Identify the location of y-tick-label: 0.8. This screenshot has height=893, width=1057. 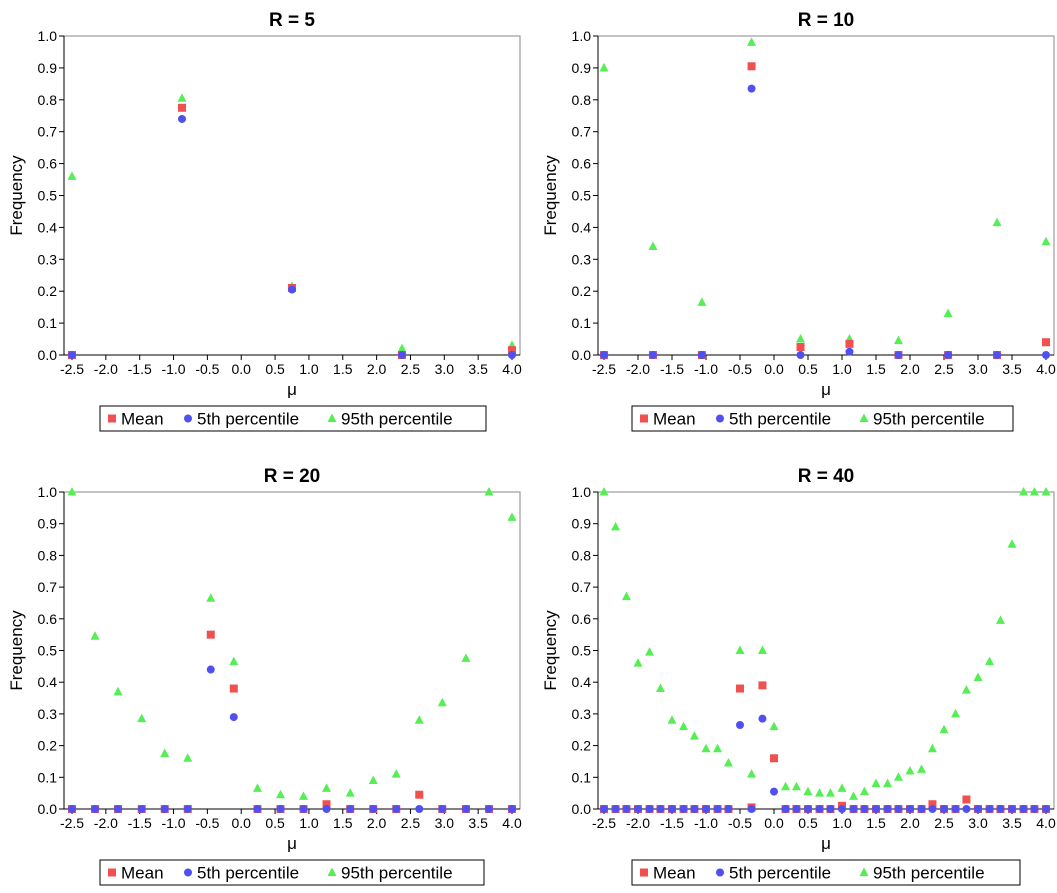
(582, 555).